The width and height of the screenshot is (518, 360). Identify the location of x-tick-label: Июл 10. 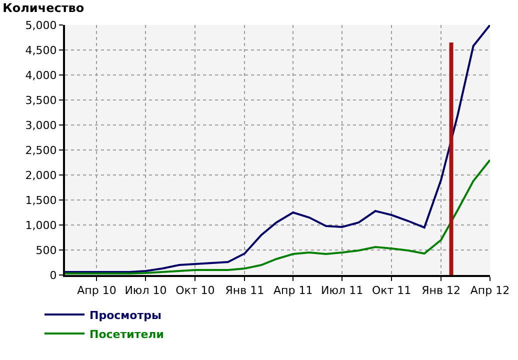
(145, 291).